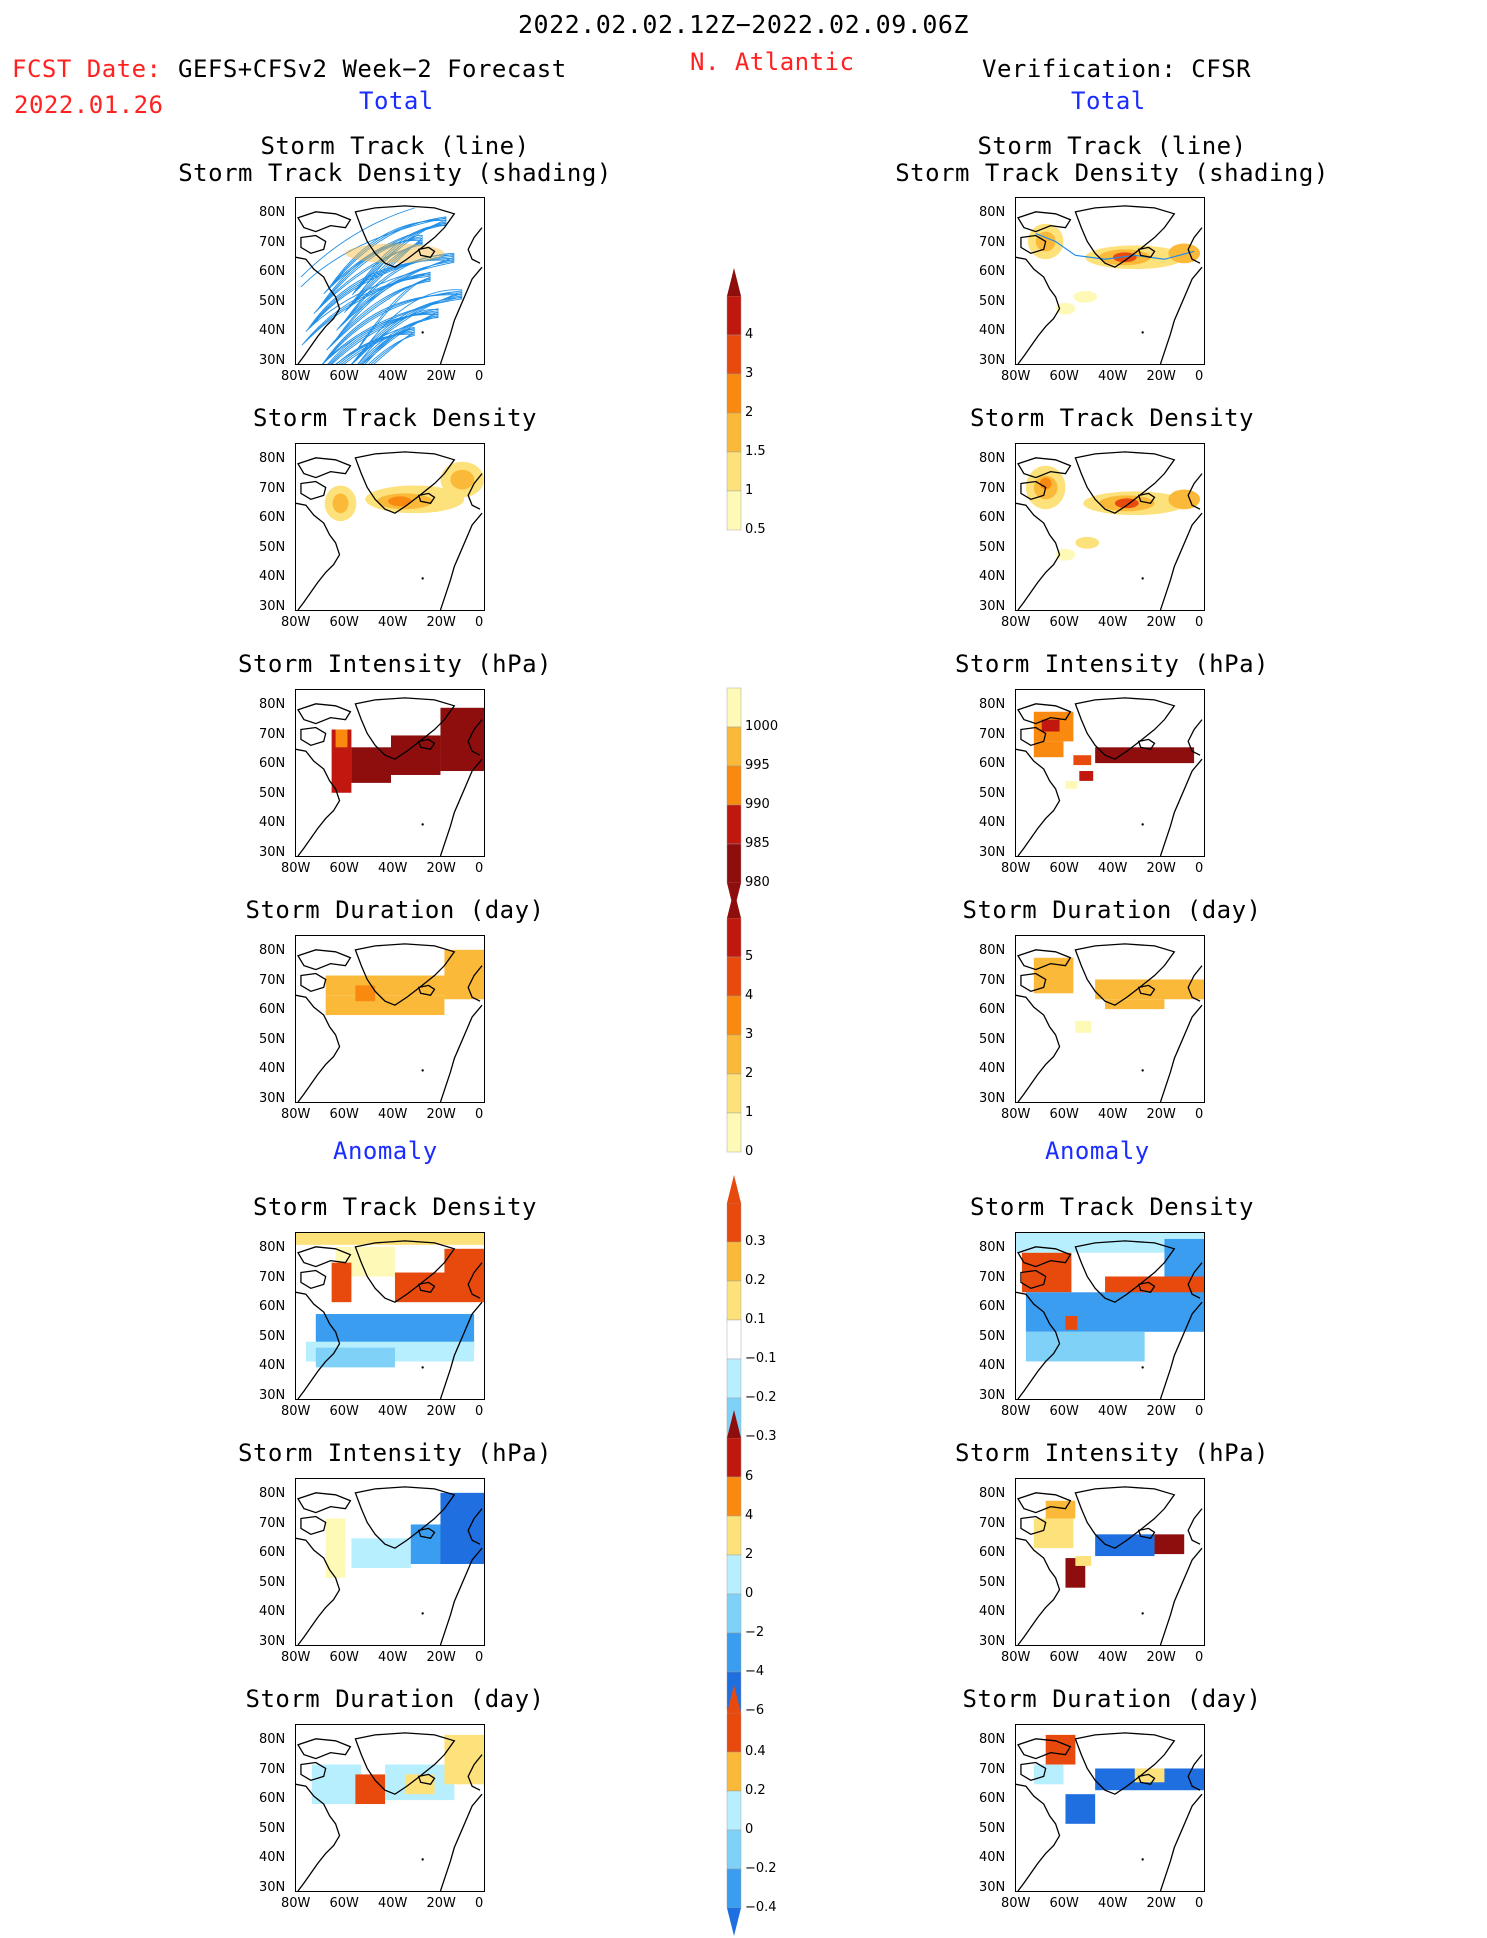 The image size is (1487, 1938). I want to click on colorbar-label: 0.1, so click(755, 1319).